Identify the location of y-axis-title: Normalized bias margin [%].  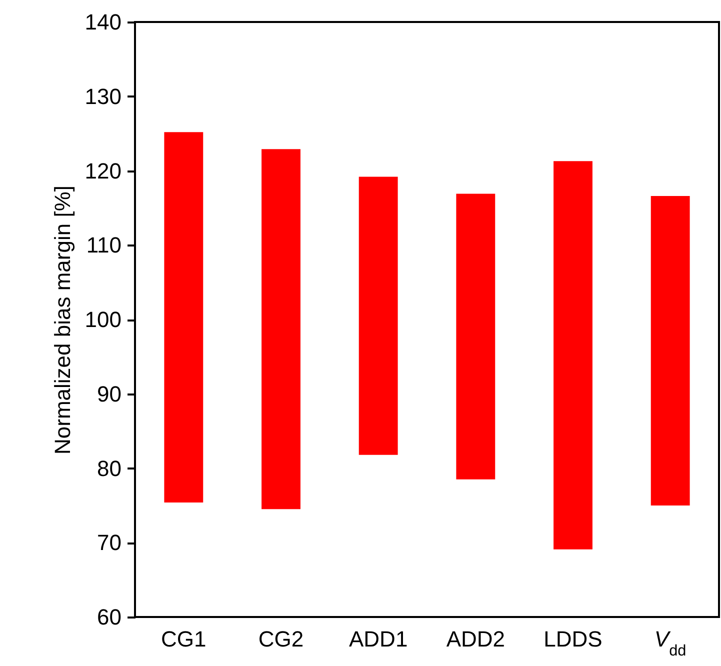
(62, 320).